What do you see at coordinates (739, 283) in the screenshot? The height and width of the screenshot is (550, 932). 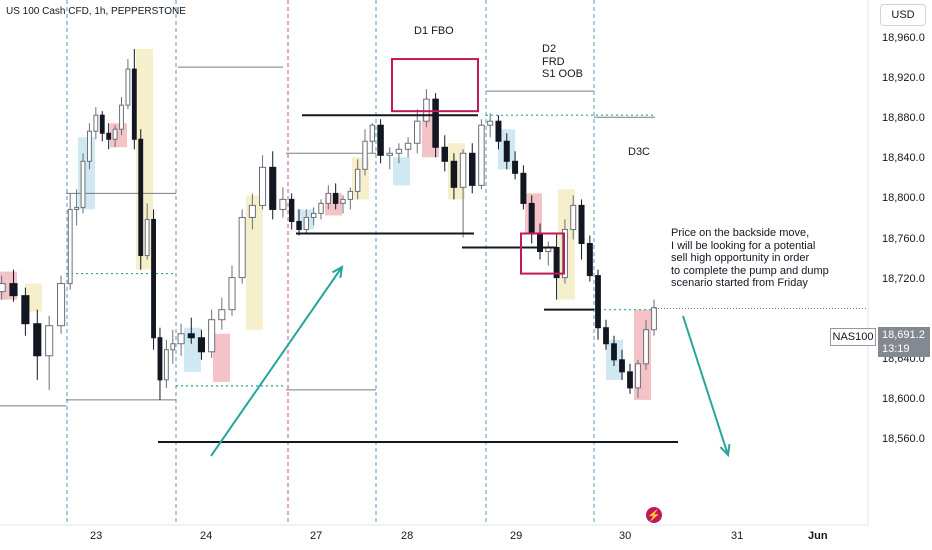 I see `note-line: scenario started from Friday` at bounding box center [739, 283].